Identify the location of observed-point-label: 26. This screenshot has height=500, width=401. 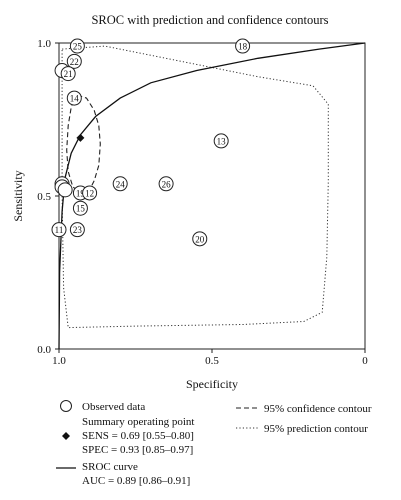
(167, 184).